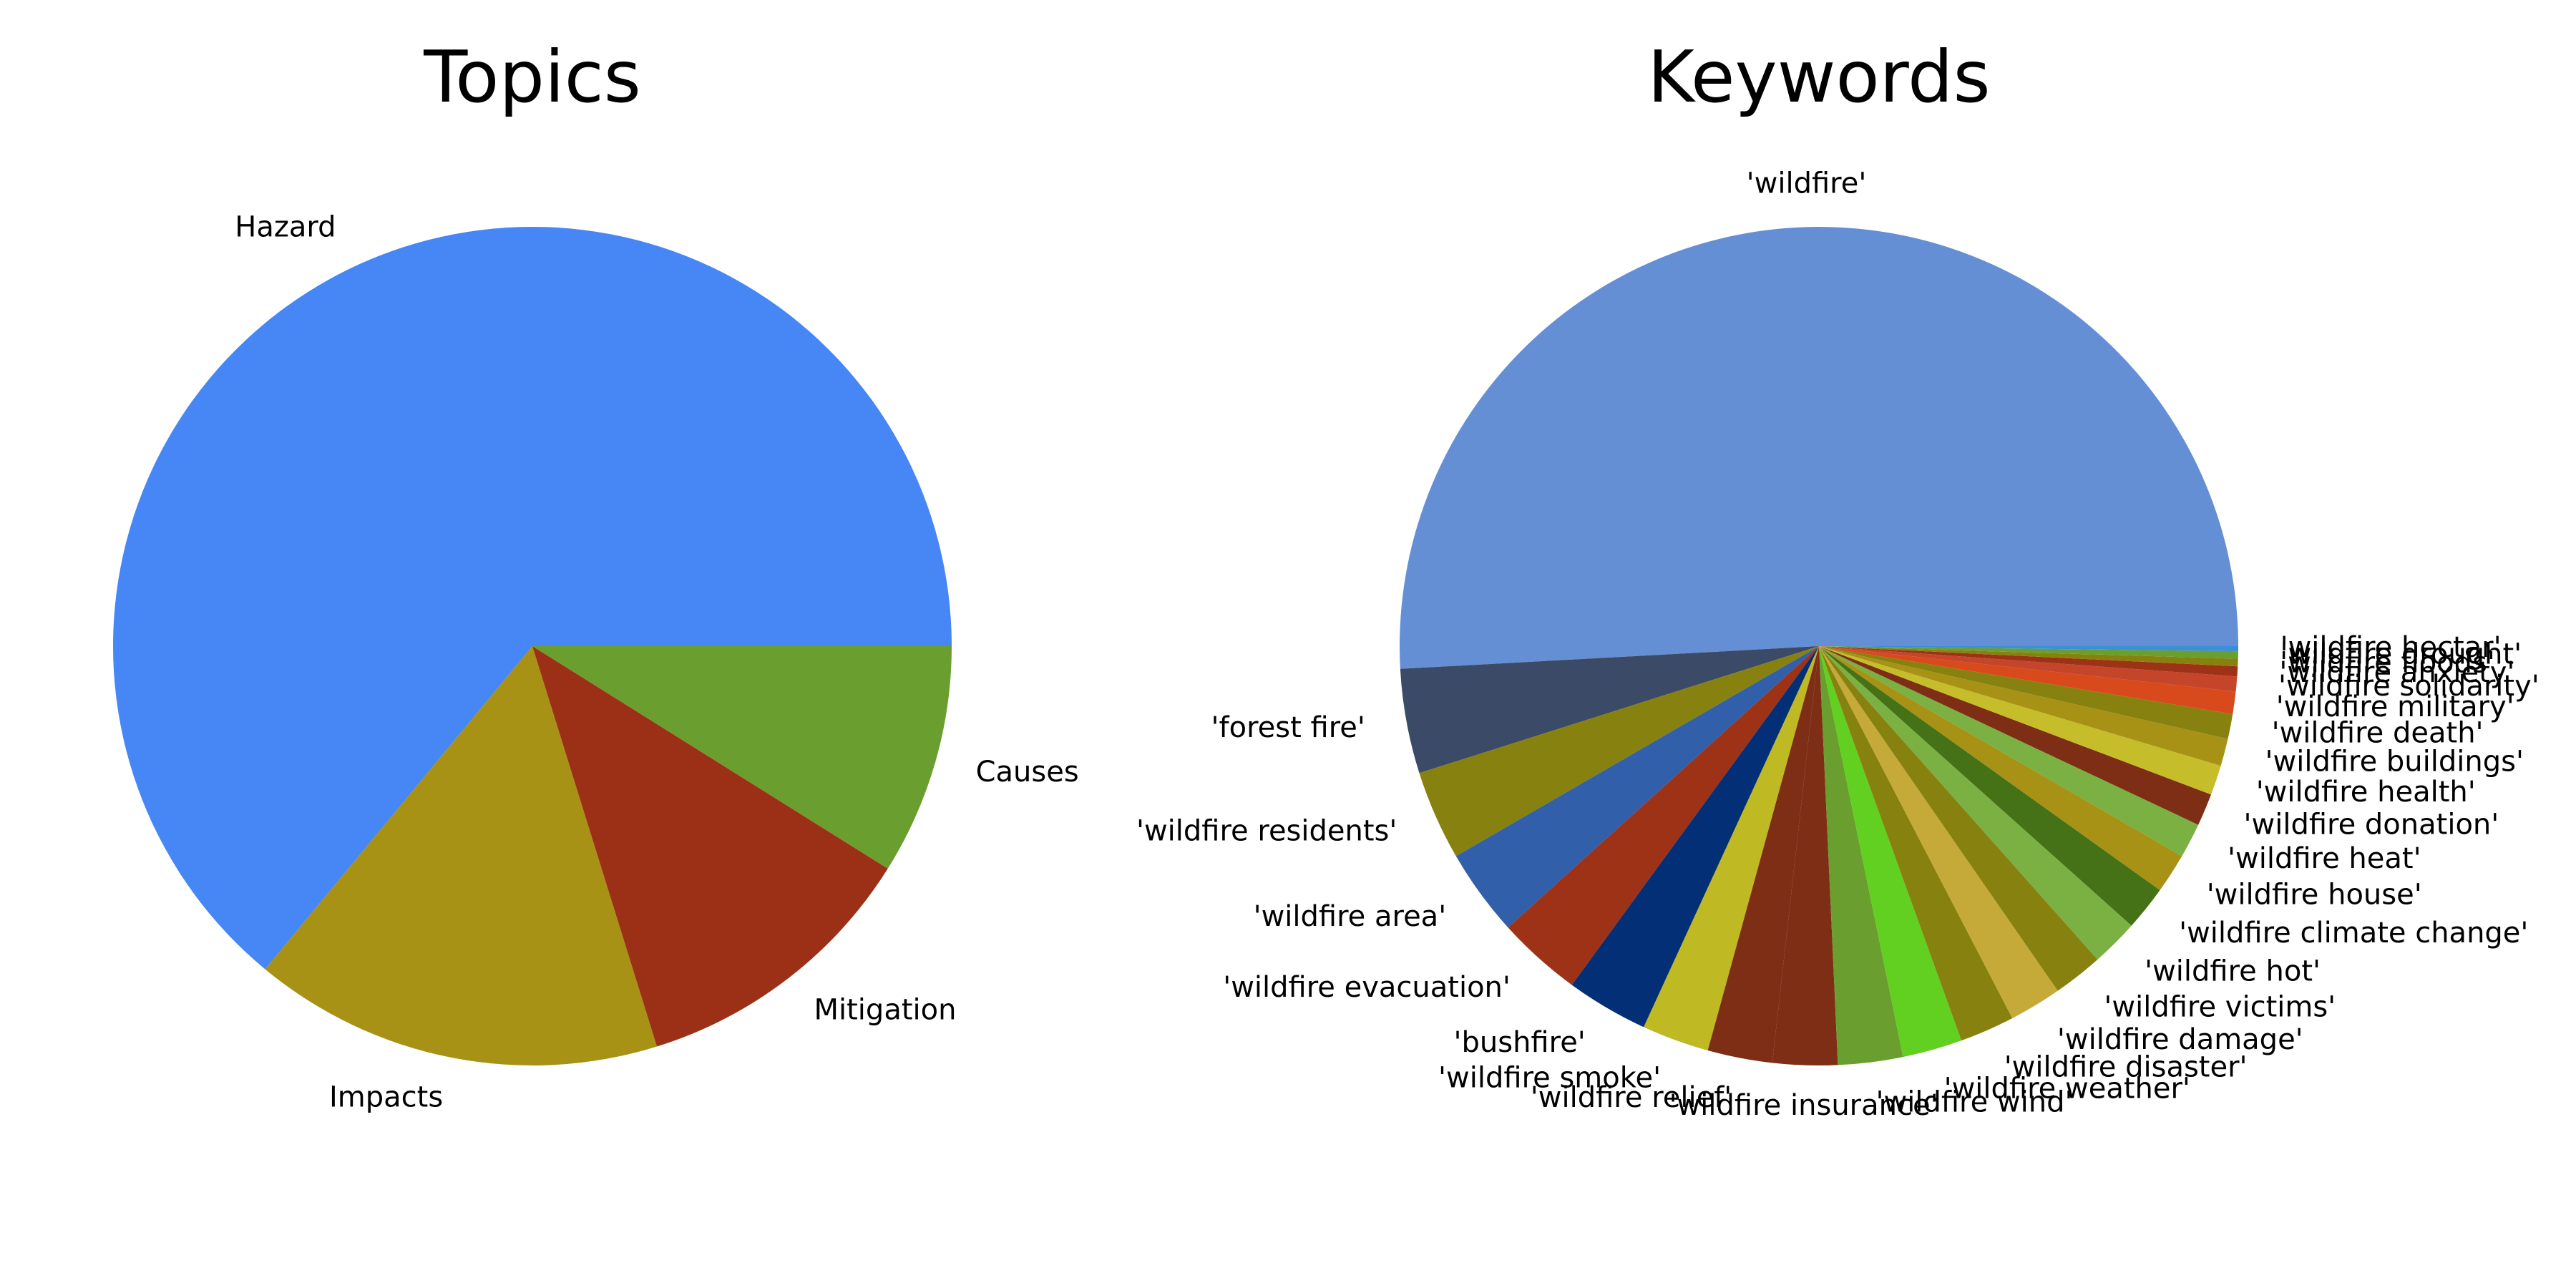 The image size is (2576, 1288). What do you see at coordinates (1550, 1078) in the screenshot?
I see `keywords-label-wildfire-smoke: 'wildfire smoke'` at bounding box center [1550, 1078].